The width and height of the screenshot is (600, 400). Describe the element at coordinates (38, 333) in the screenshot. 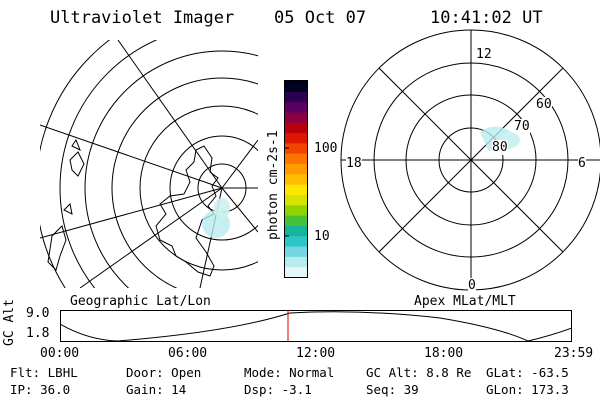

I see `altitude-ytick-min: 1.8` at that location.